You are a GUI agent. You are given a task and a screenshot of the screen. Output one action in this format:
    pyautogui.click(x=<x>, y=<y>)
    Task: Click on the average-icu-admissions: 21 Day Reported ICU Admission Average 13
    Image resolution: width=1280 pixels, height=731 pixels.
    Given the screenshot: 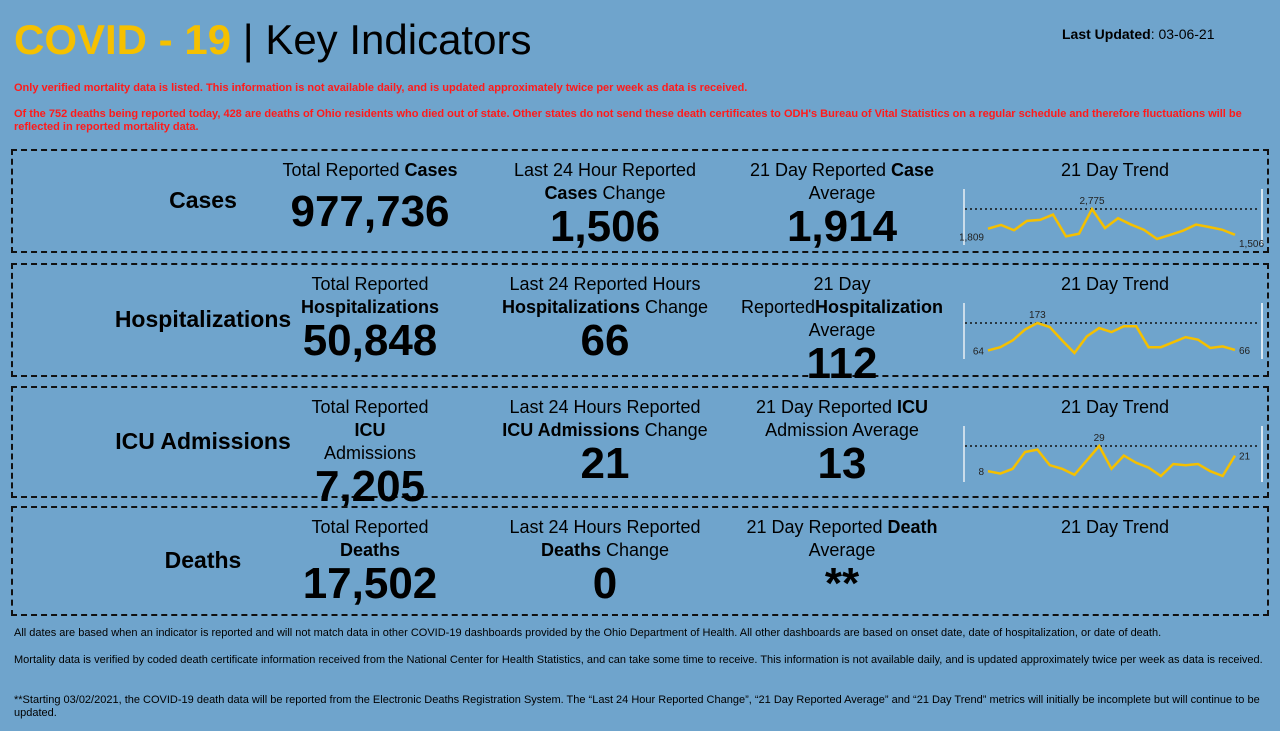 What is the action you would take?
    pyautogui.click(x=842, y=441)
    